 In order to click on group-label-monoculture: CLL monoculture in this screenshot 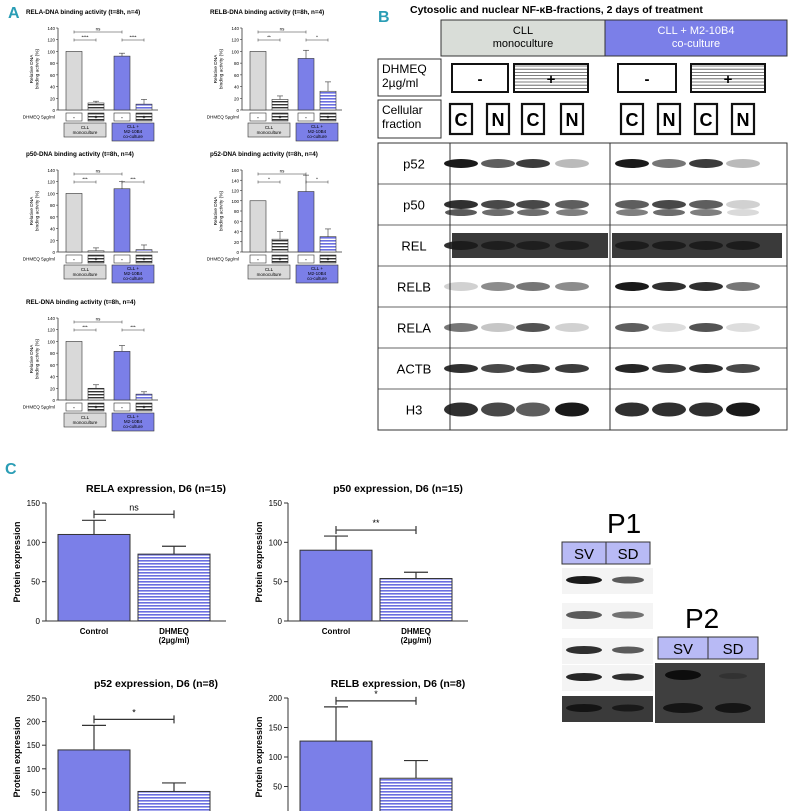, I will do `click(85, 130)`.